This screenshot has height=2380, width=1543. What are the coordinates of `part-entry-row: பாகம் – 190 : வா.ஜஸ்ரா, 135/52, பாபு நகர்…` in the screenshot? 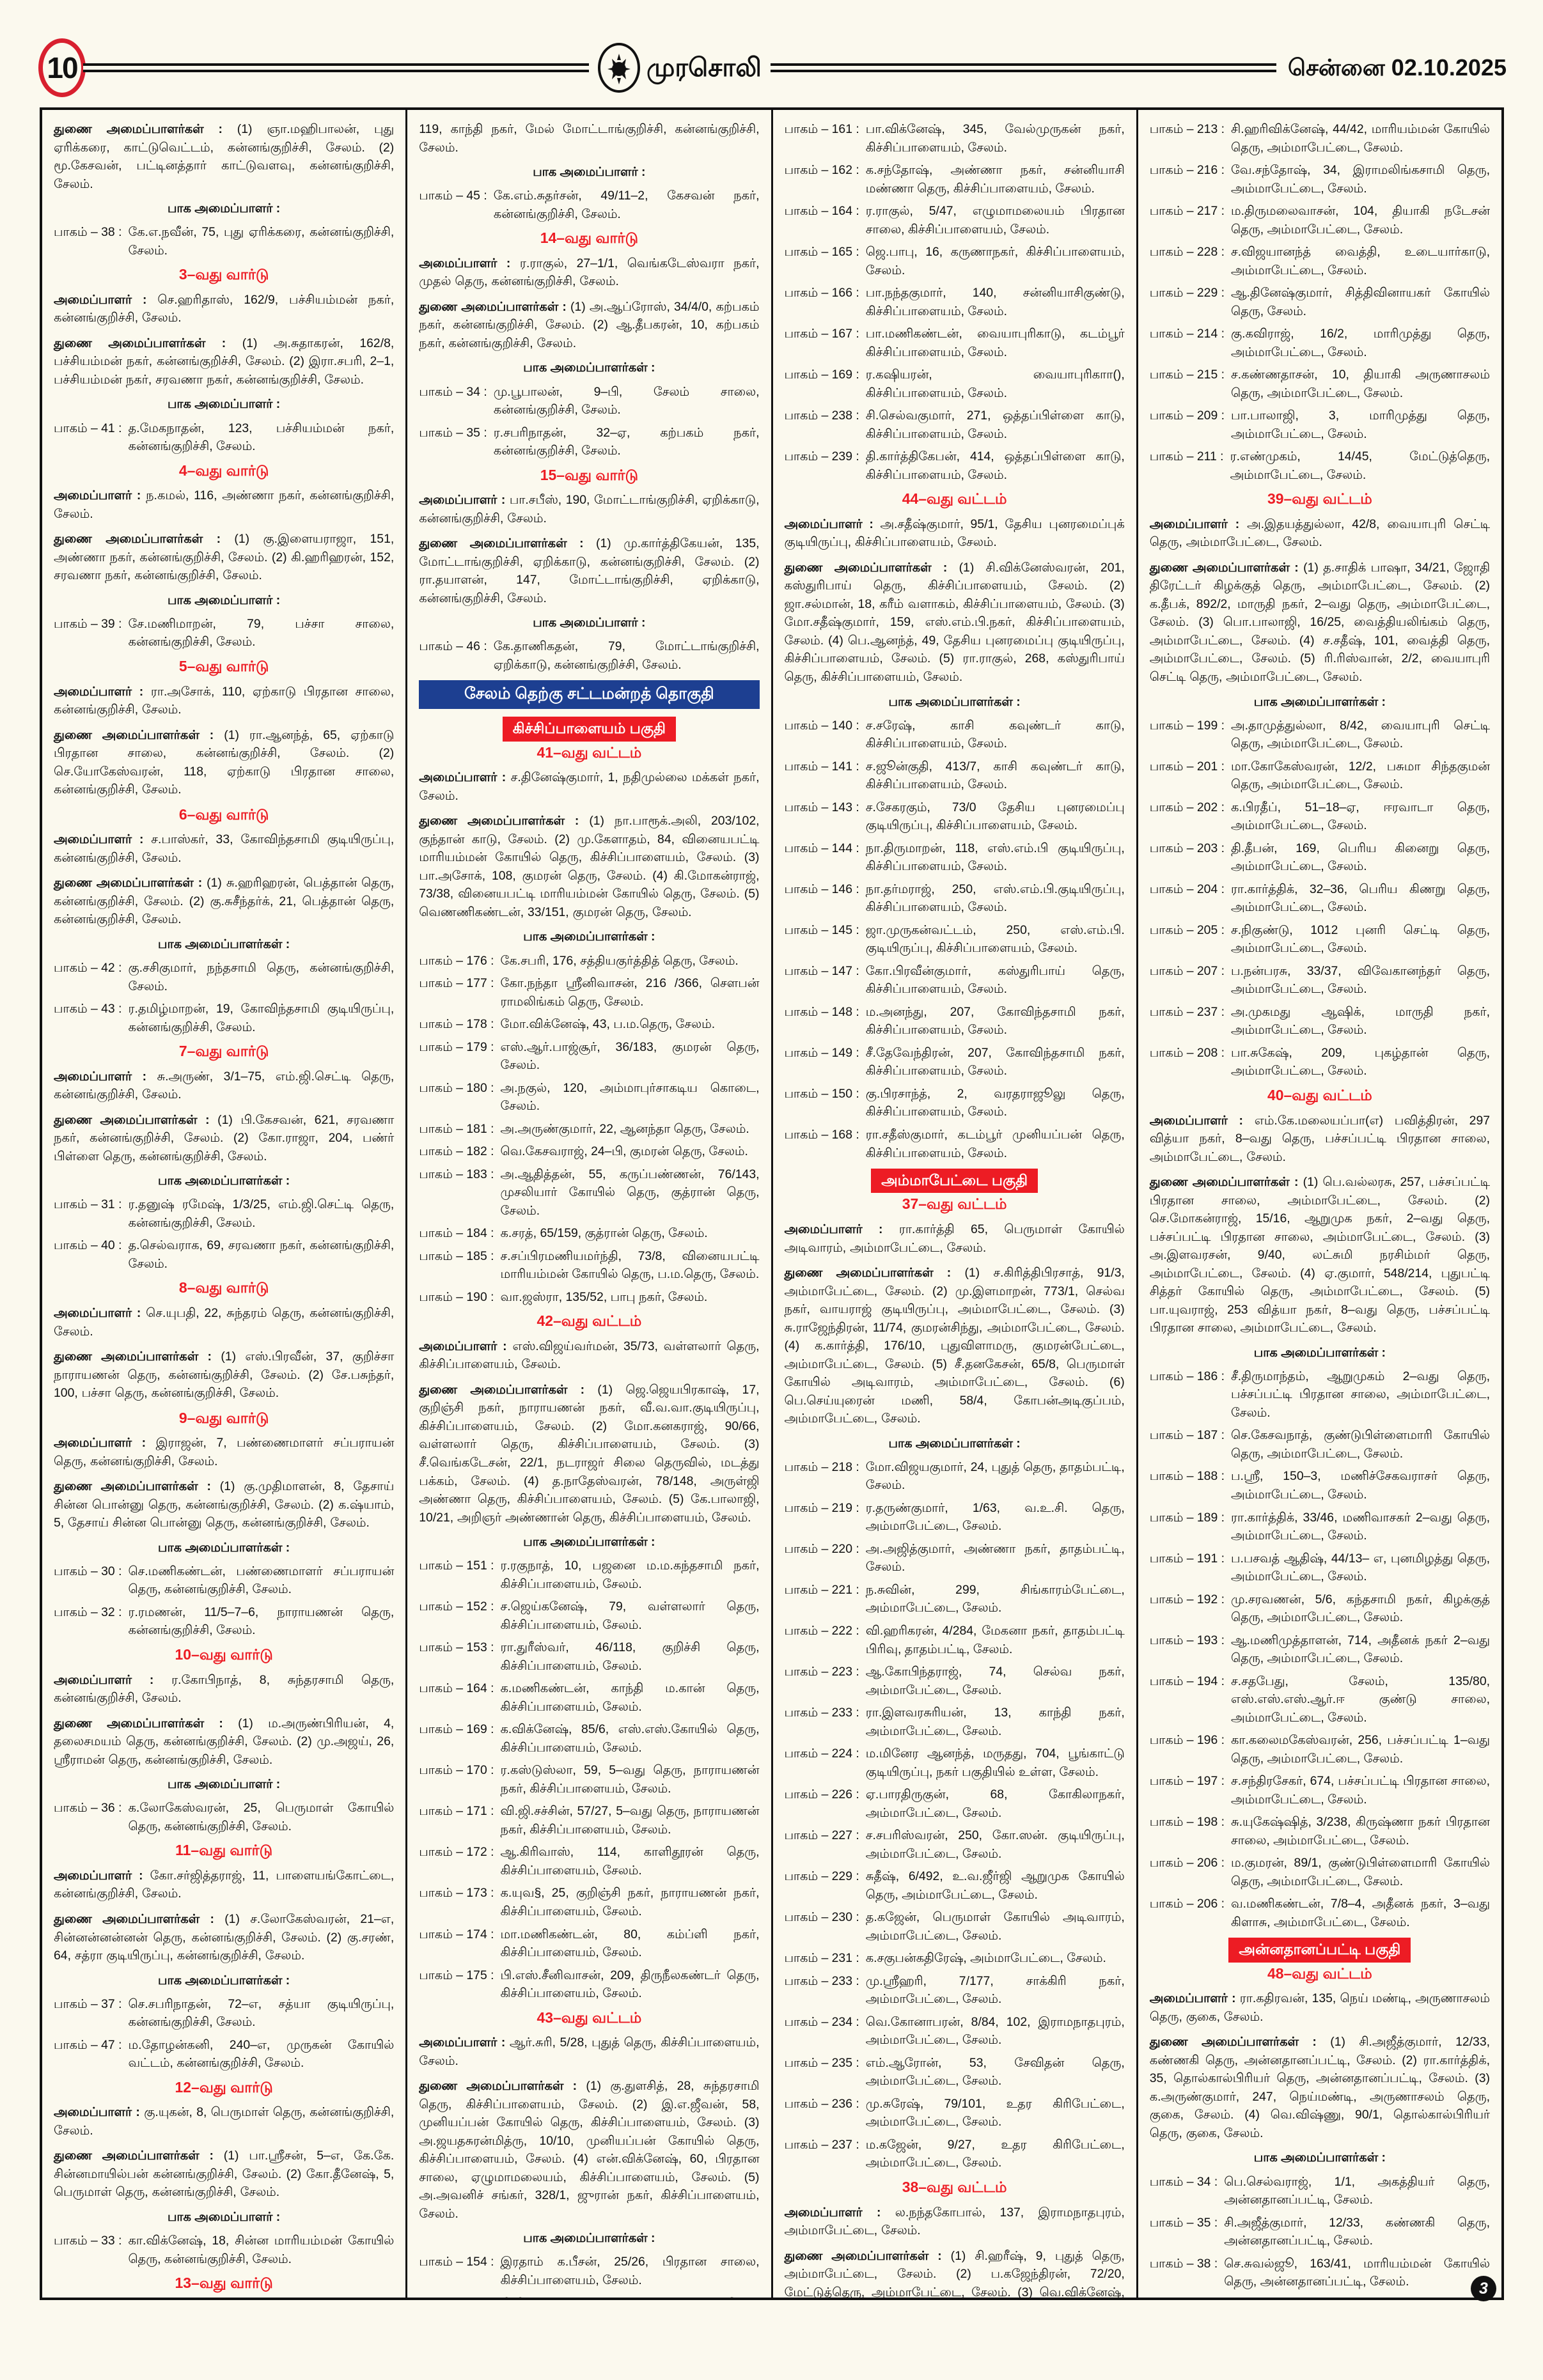 It's located at (589, 1297).